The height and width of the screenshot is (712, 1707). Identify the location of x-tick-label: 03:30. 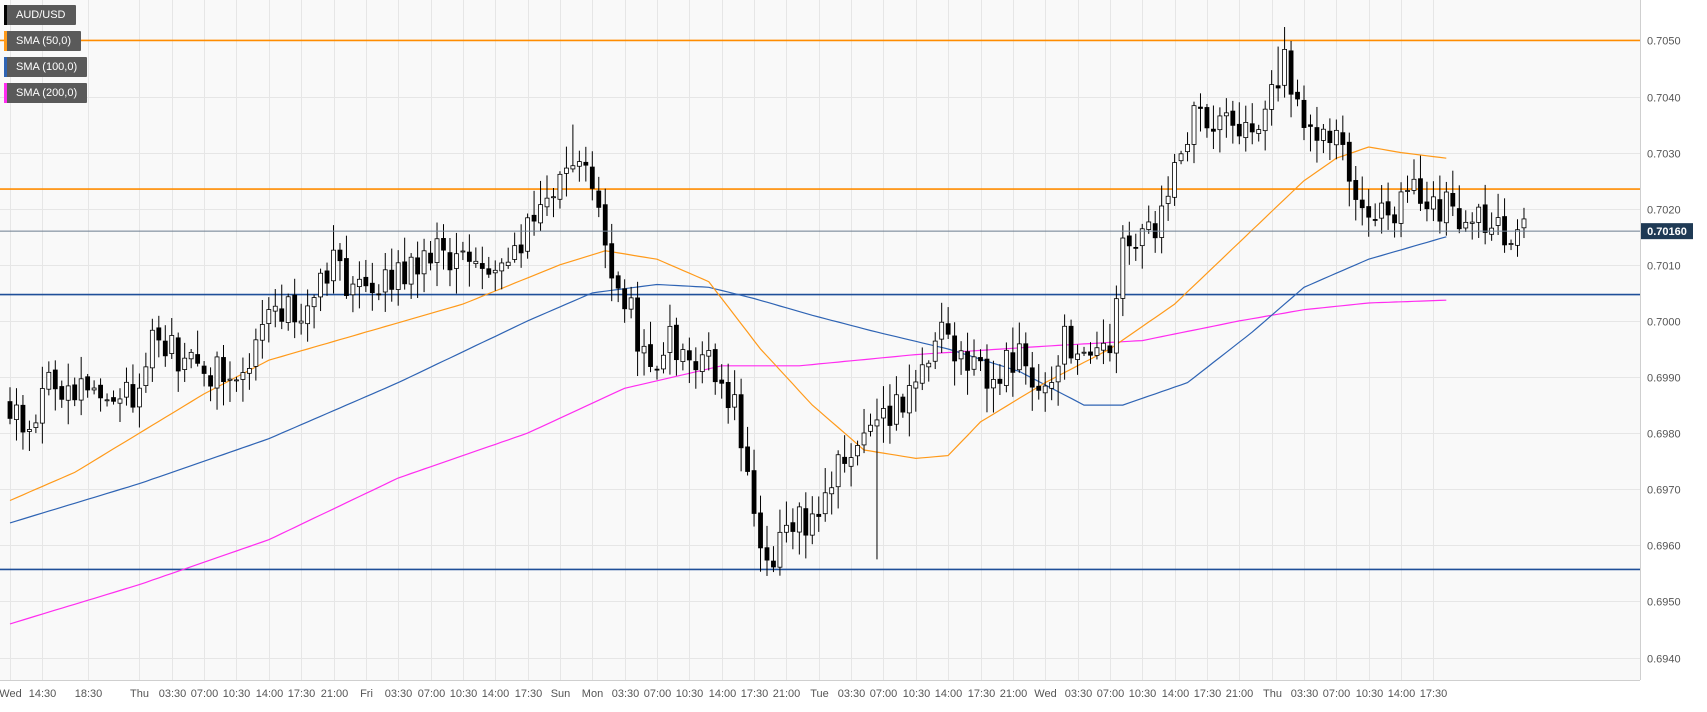
(626, 694).